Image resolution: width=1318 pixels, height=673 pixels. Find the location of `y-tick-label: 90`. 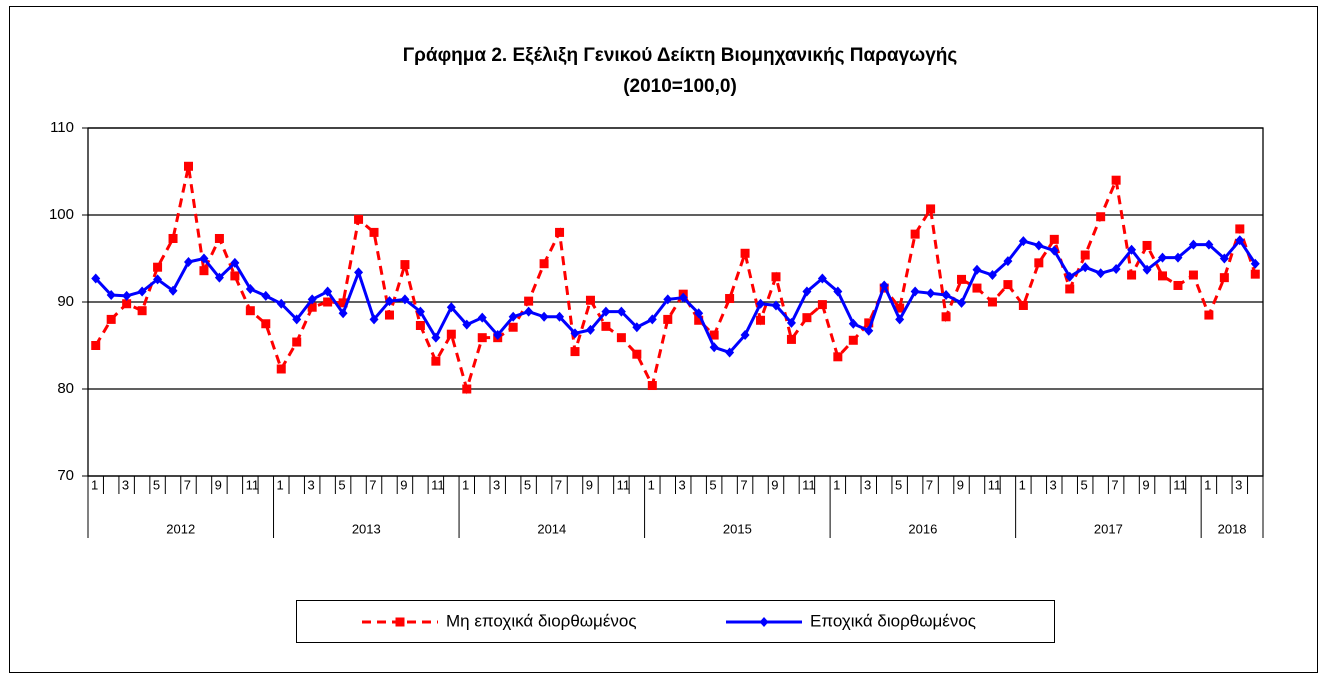

y-tick-label: 90 is located at coordinates (65, 301).